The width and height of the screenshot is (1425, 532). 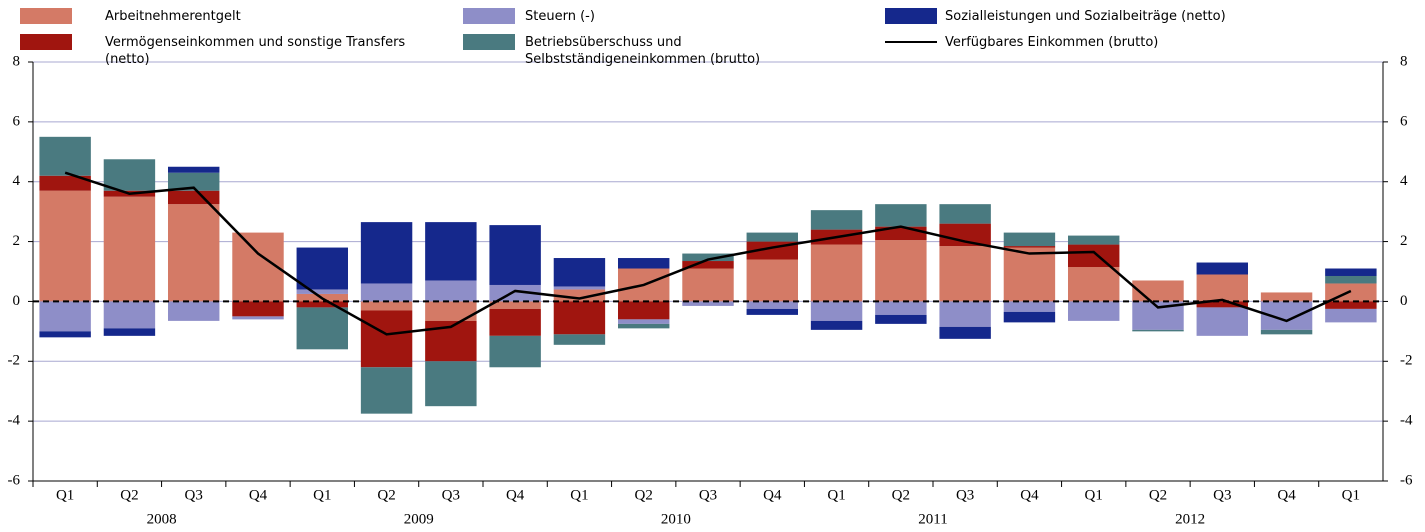 I want to click on legend-label: Steuern (-), so click(x=560, y=16).